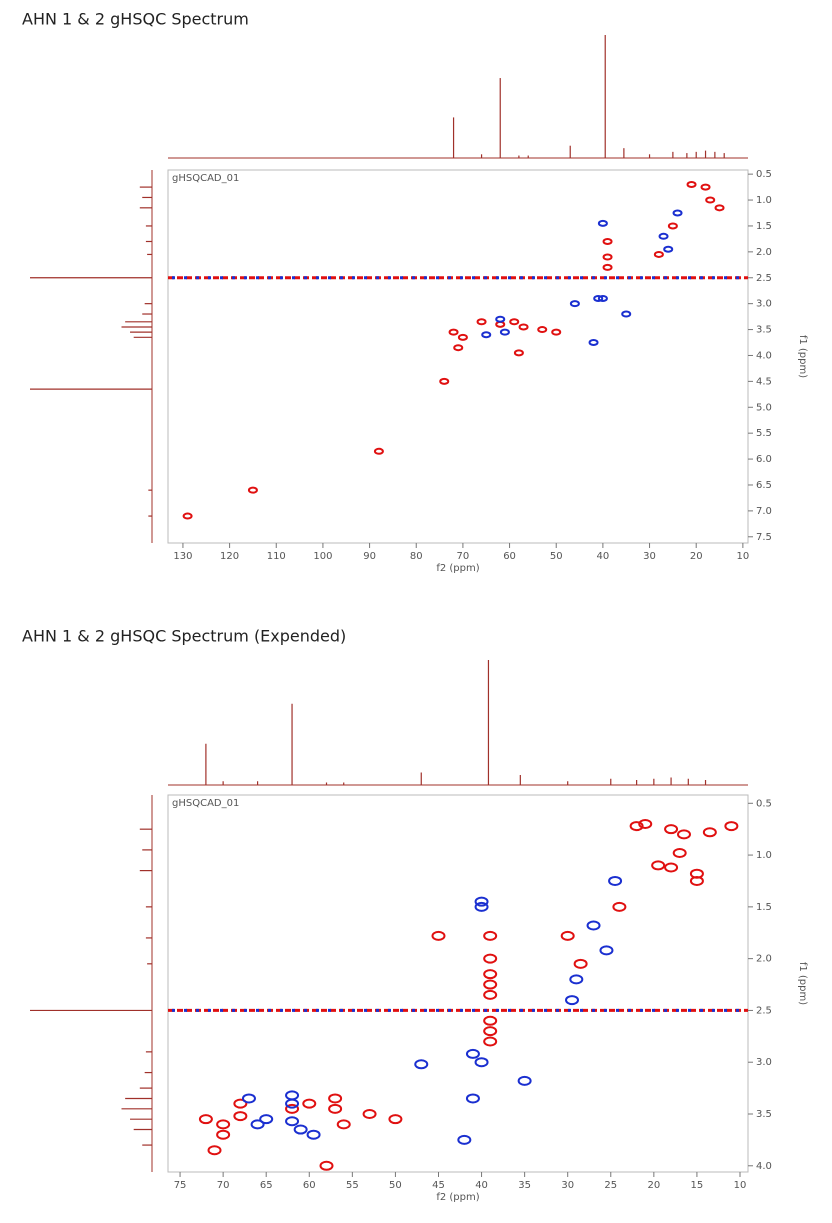 This screenshot has width=832, height=1223. Describe the element at coordinates (395, 1185) in the screenshot. I see `x-tick-label: 50` at that location.